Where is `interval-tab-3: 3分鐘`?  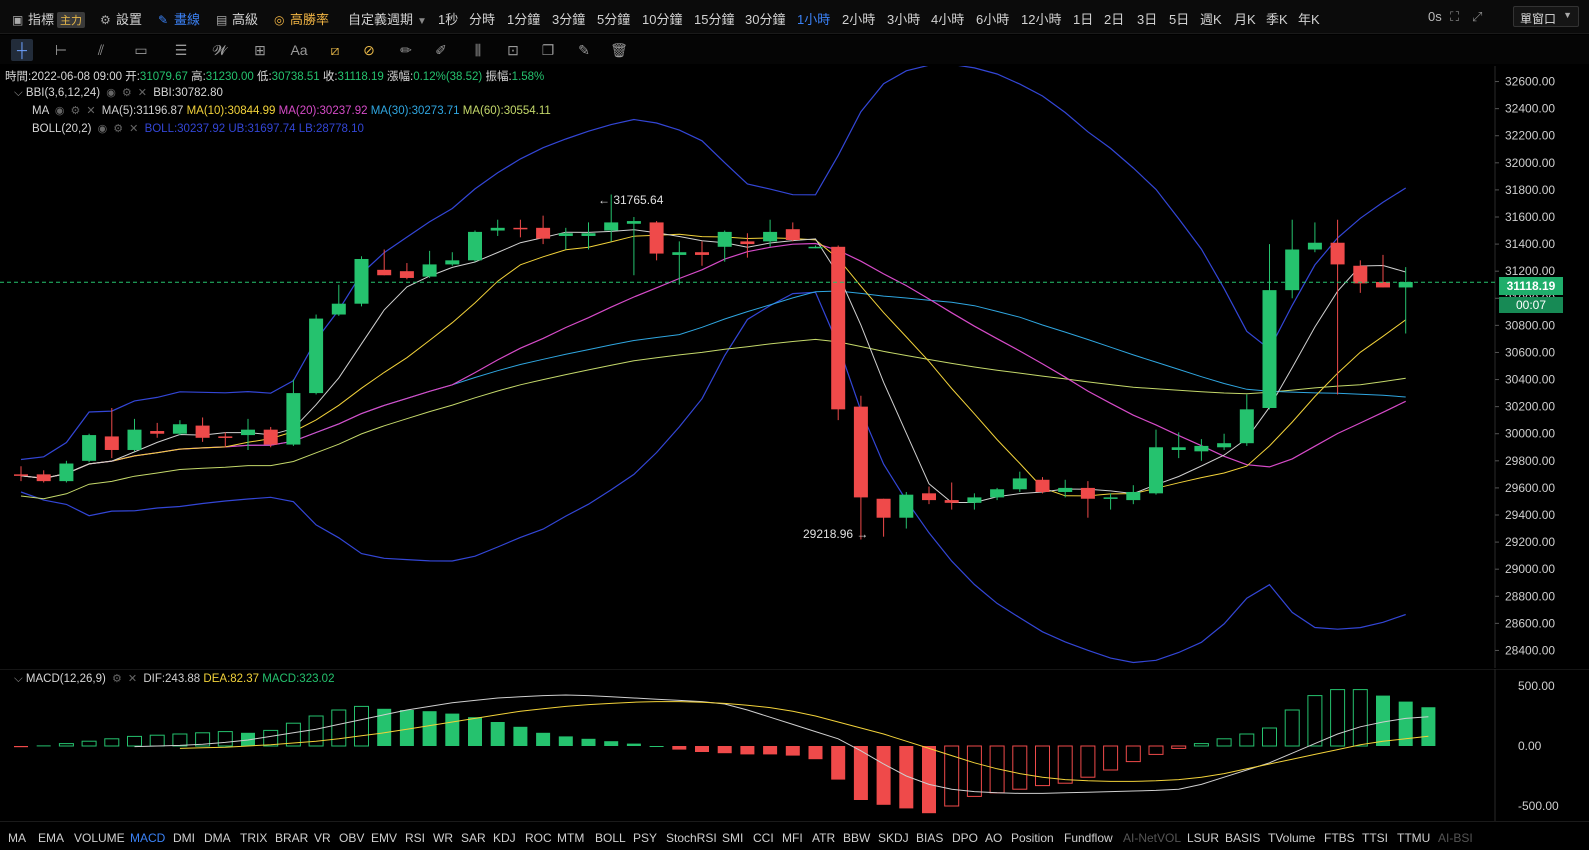 interval-tab-3: 3分鐘 is located at coordinates (569, 19).